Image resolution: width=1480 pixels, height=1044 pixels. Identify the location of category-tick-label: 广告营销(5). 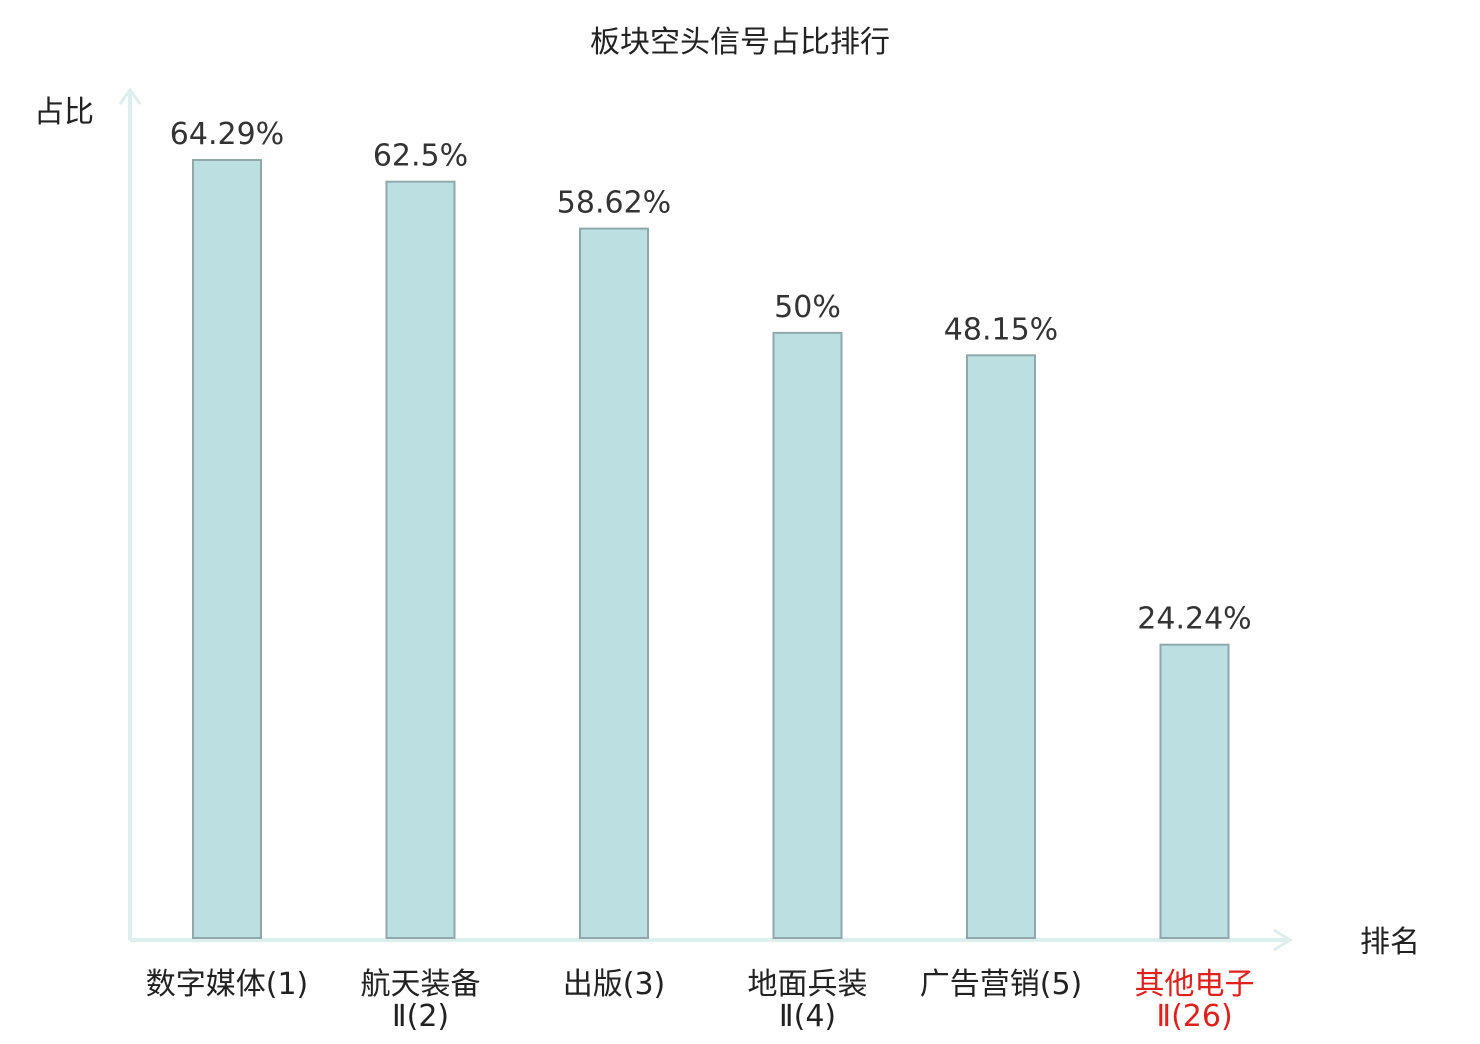
(1001, 984).